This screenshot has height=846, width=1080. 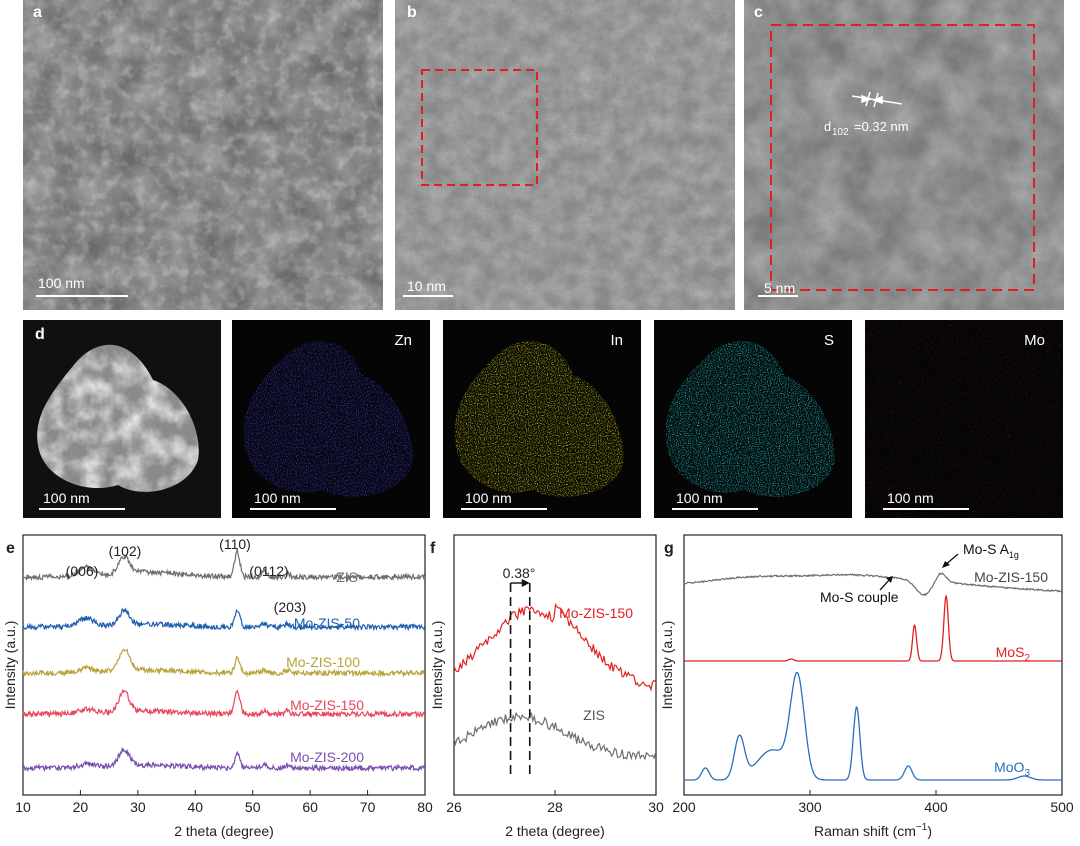 I want to click on scale-bar-label-c: 5 nm, so click(x=780, y=288).